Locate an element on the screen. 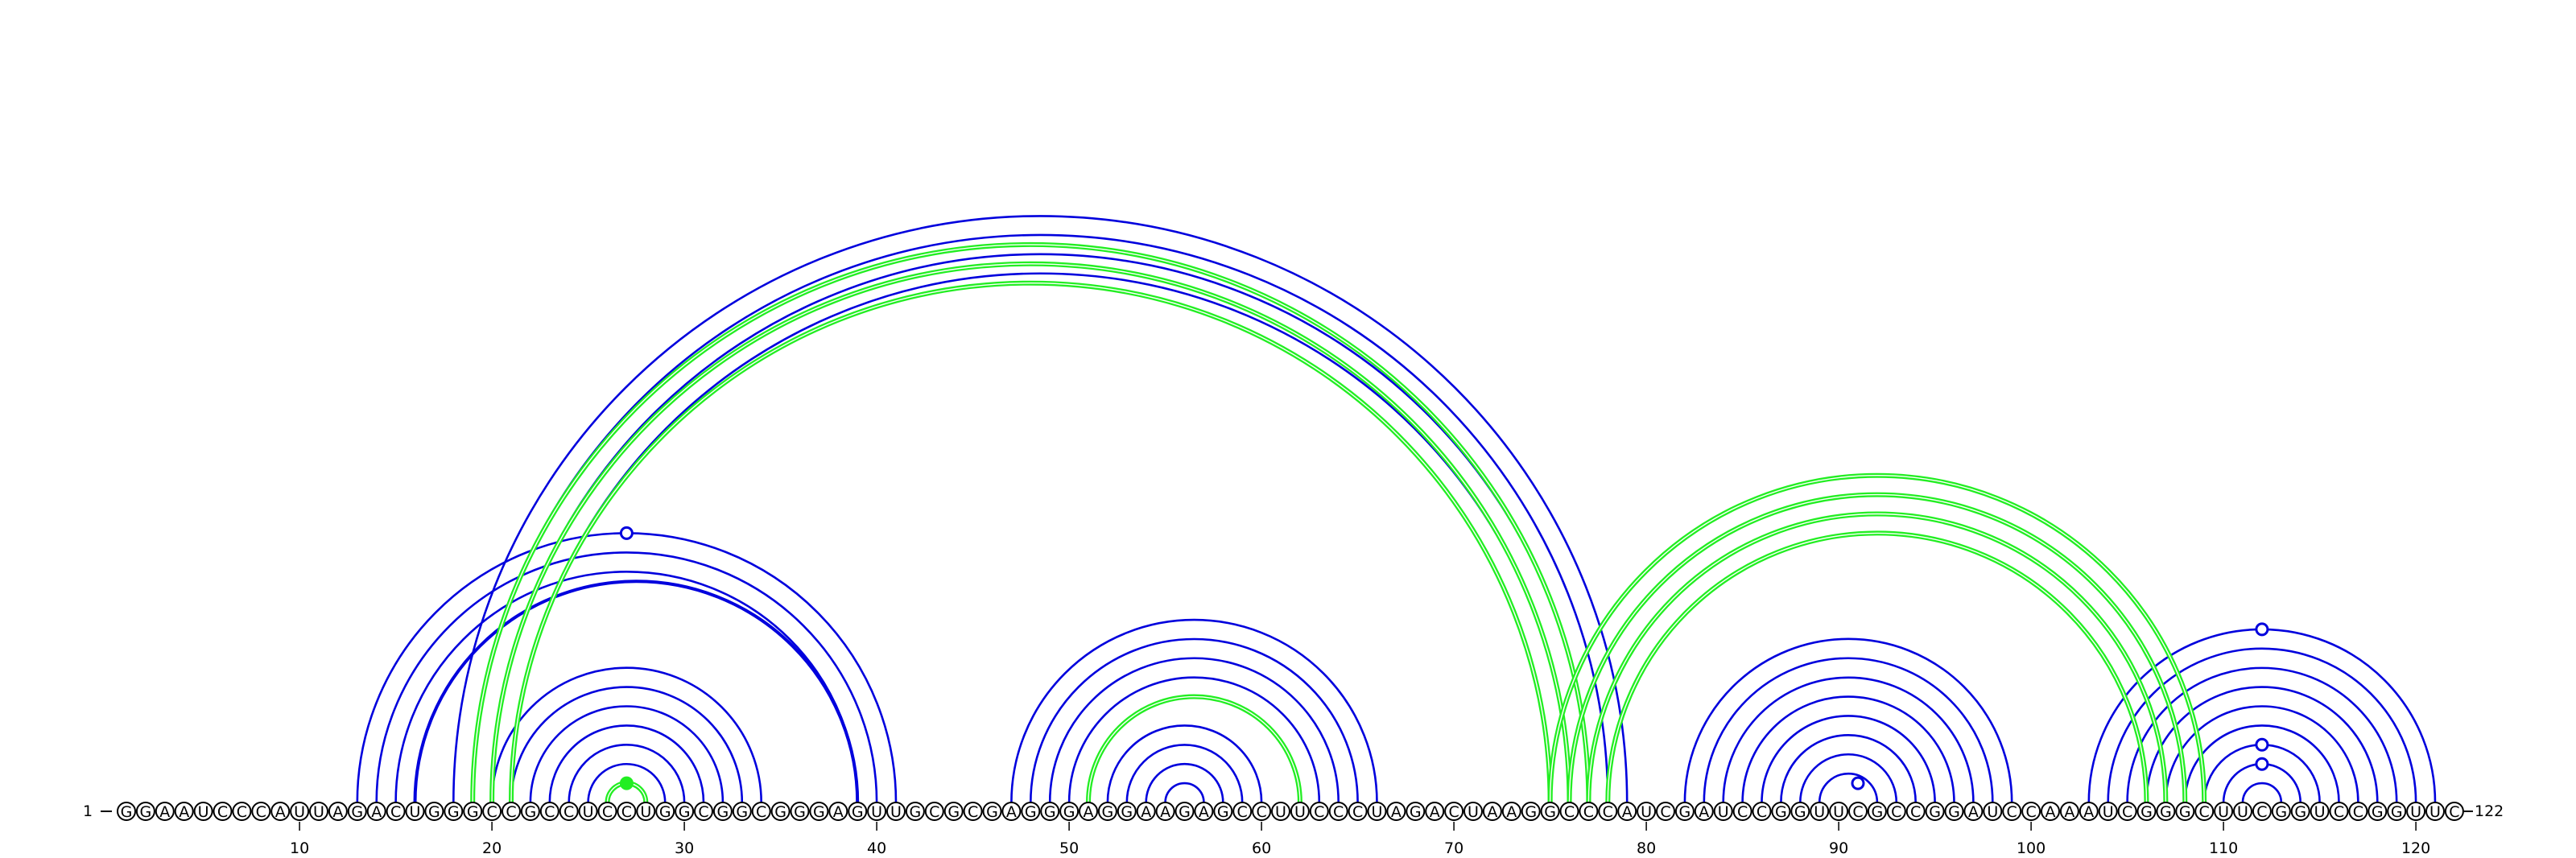 The image size is (2576, 858). nucleotide-43: C is located at coordinates (934, 812).